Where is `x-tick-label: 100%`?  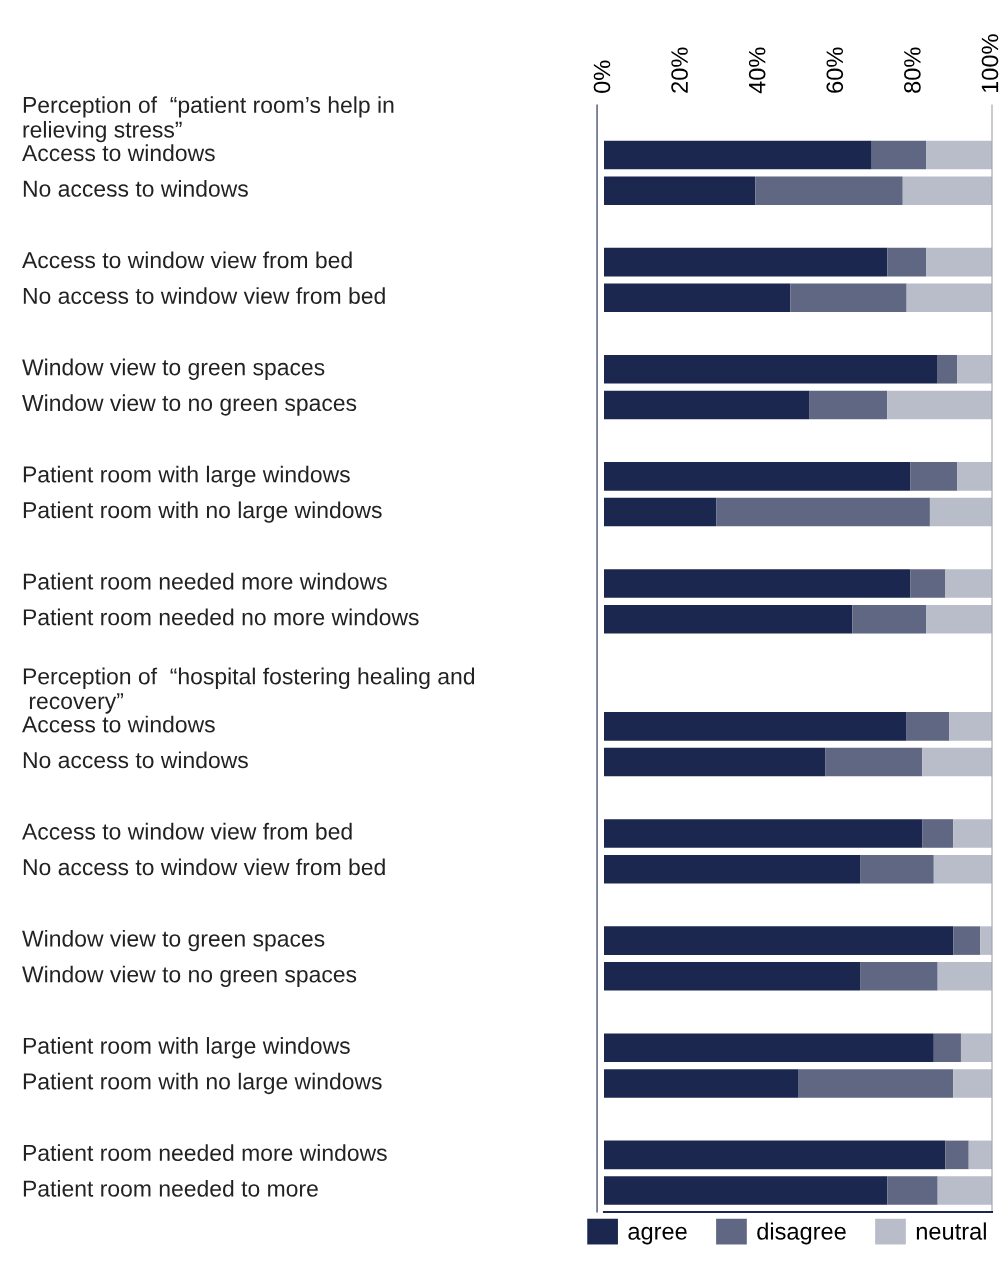 x-tick-label: 100% is located at coordinates (990, 63).